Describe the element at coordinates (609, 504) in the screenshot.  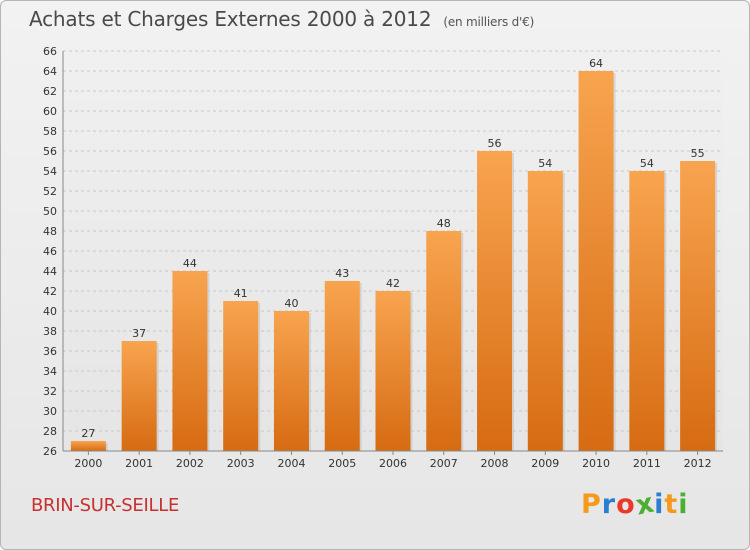
I see `logo-letter: r` at that location.